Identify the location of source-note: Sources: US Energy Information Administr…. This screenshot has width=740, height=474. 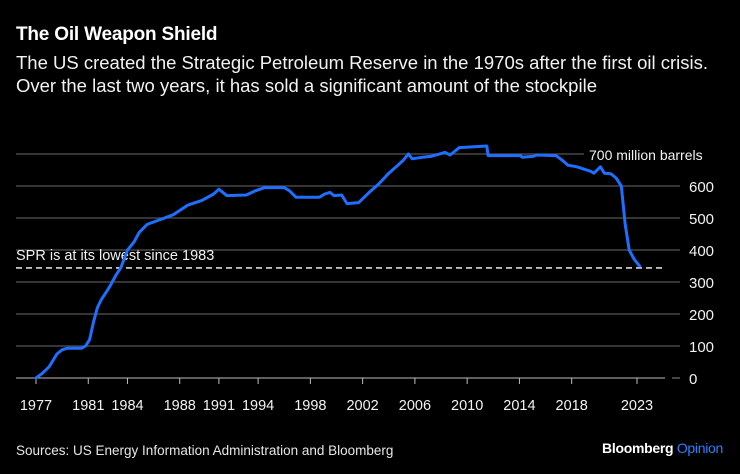
(205, 450).